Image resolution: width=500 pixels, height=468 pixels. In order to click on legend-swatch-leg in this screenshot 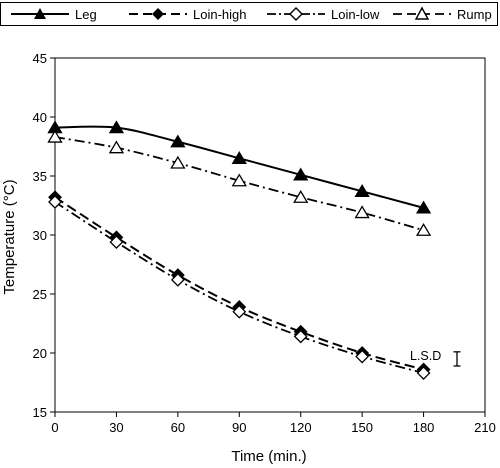, I will do `click(40, 13)`.